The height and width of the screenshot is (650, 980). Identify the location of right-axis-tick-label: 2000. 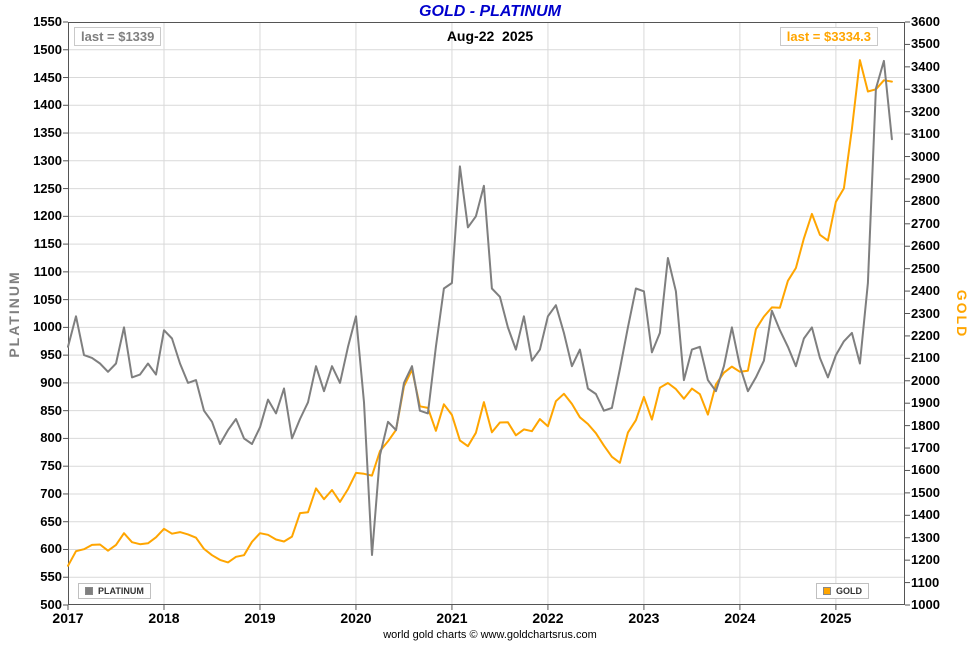
(925, 380).